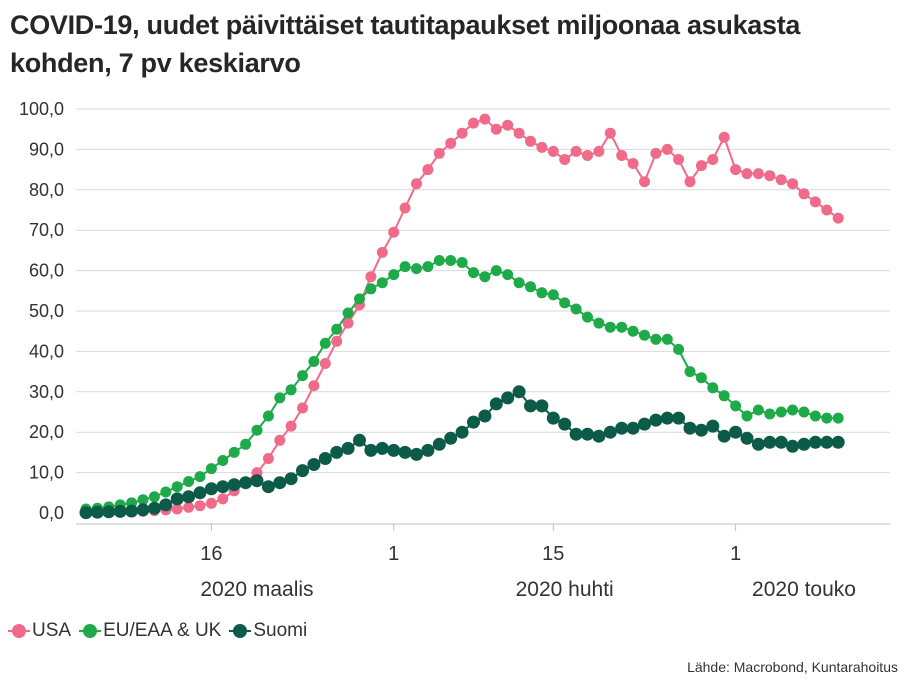  Describe the element at coordinates (804, 589) in the screenshot. I see `x-group-label: 2020 touko` at that location.